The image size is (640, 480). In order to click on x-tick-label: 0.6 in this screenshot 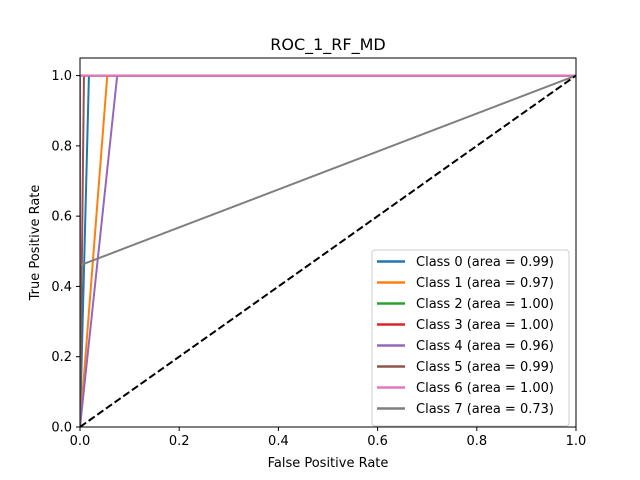, I will do `click(377, 441)`.